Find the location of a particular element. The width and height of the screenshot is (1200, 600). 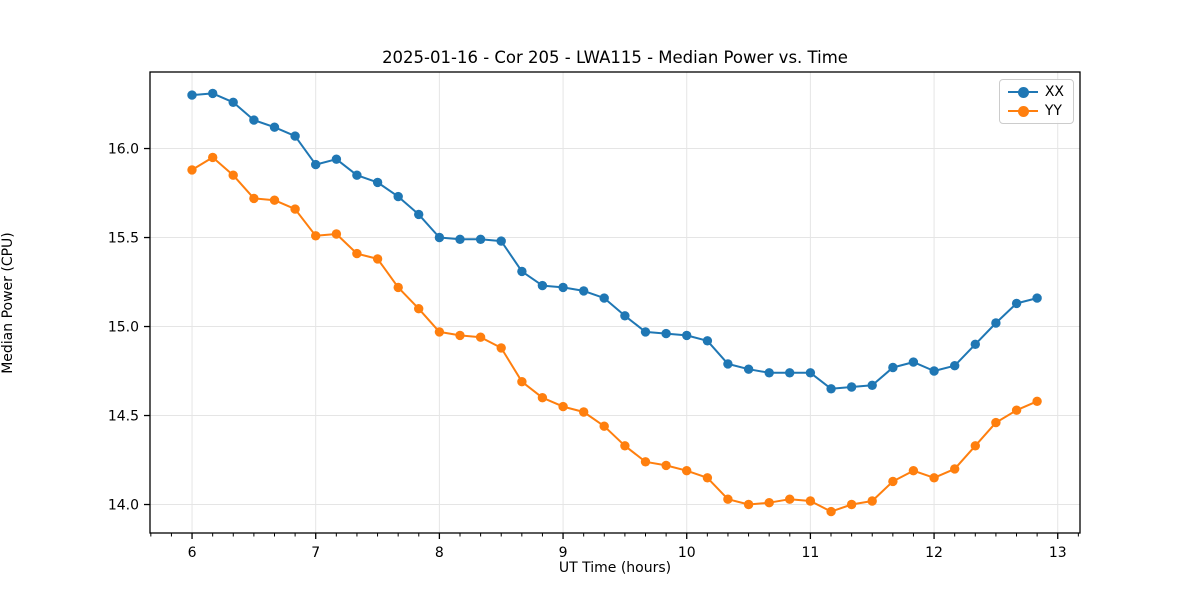

y-tick-label: 14.5 is located at coordinates (123, 417).